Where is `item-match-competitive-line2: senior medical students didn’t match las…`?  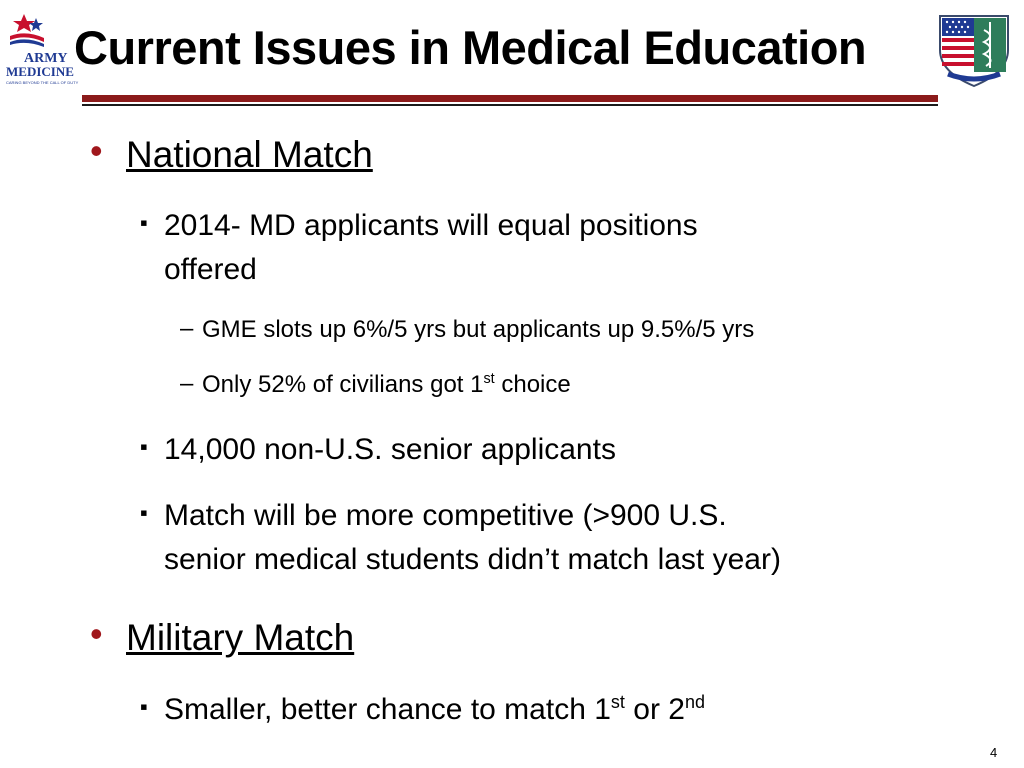 item-match-competitive-line2: senior medical students didn’t match las… is located at coordinates (472, 559).